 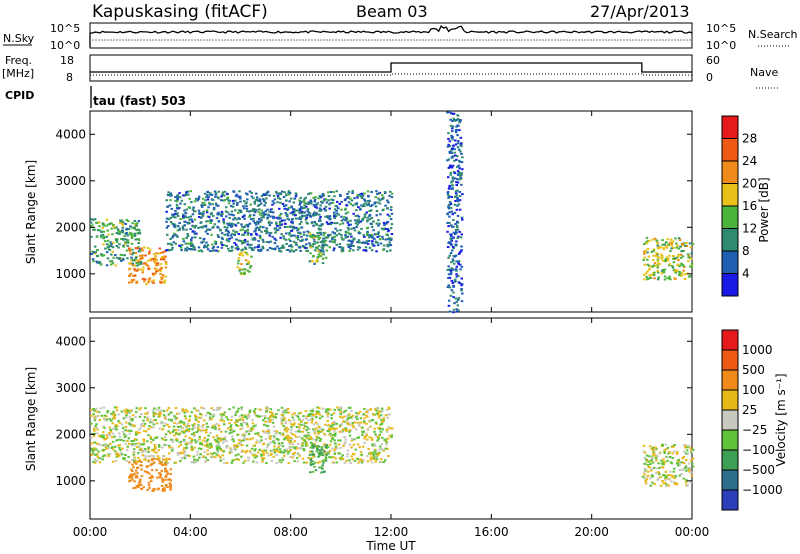 I want to click on colorbar-tick-label: 8, so click(x=746, y=251).